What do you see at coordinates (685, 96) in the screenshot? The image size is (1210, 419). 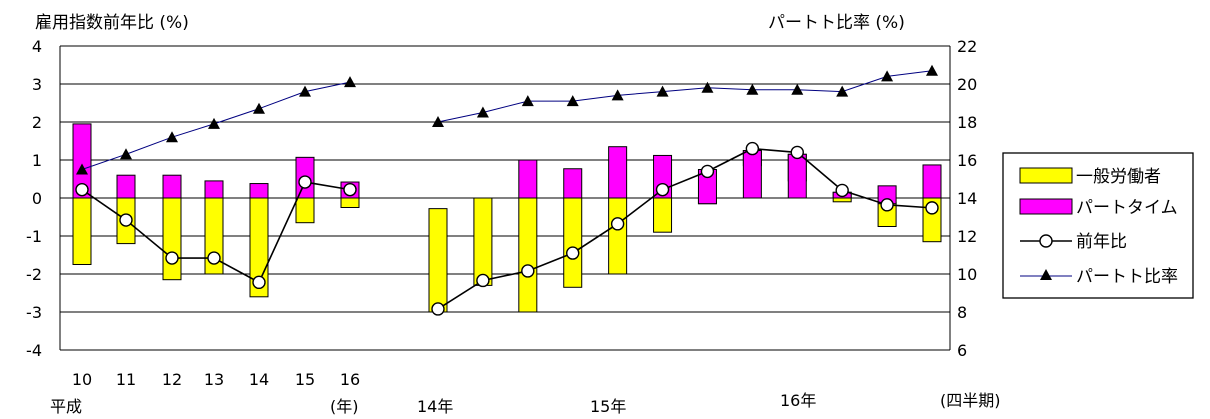 I see `quarterly-ratio-line` at bounding box center [685, 96].